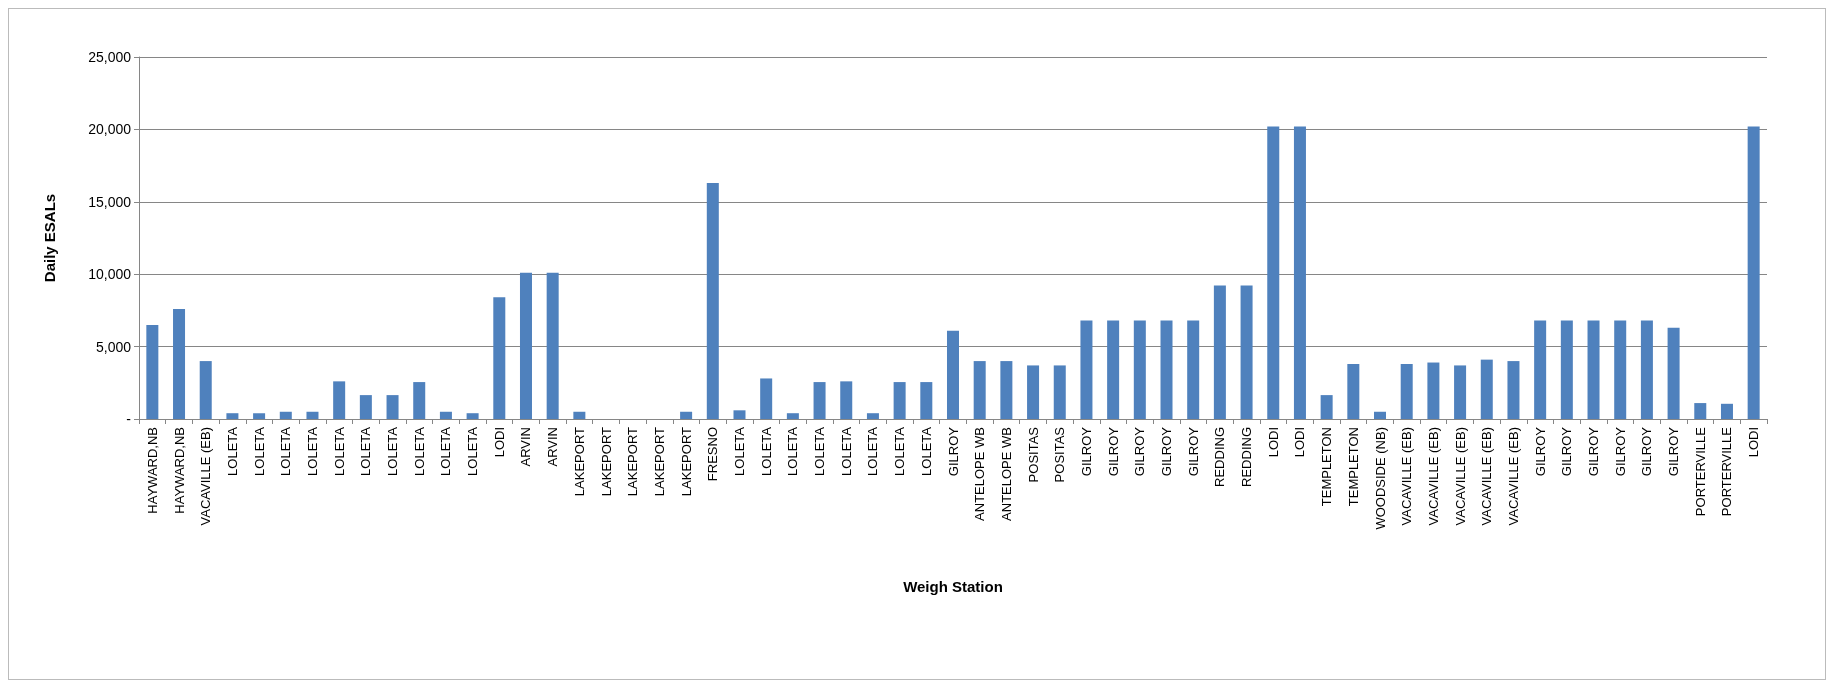 The width and height of the screenshot is (1836, 690). I want to click on x-axis-title: Weigh Station, so click(953, 586).